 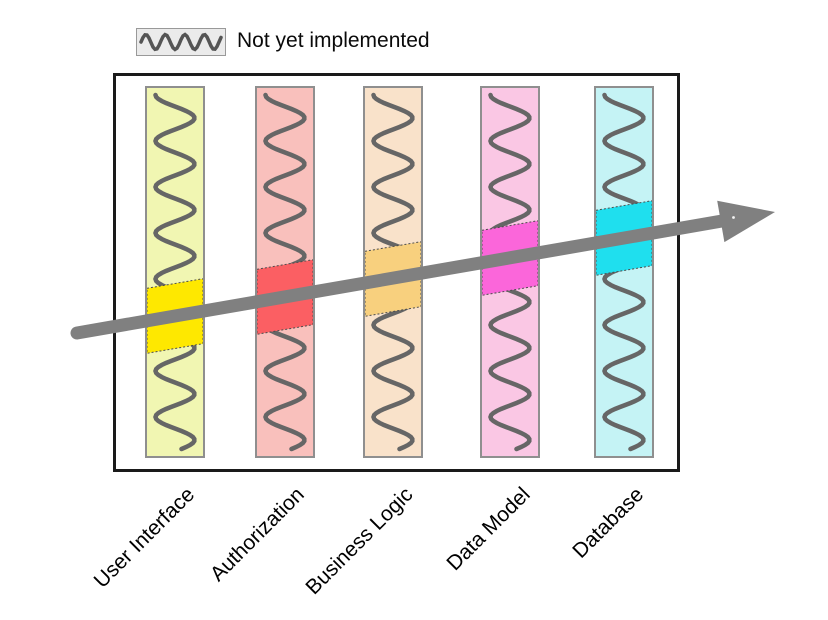 I want to click on layer-label-authorization: Authorization, so click(x=258, y=534).